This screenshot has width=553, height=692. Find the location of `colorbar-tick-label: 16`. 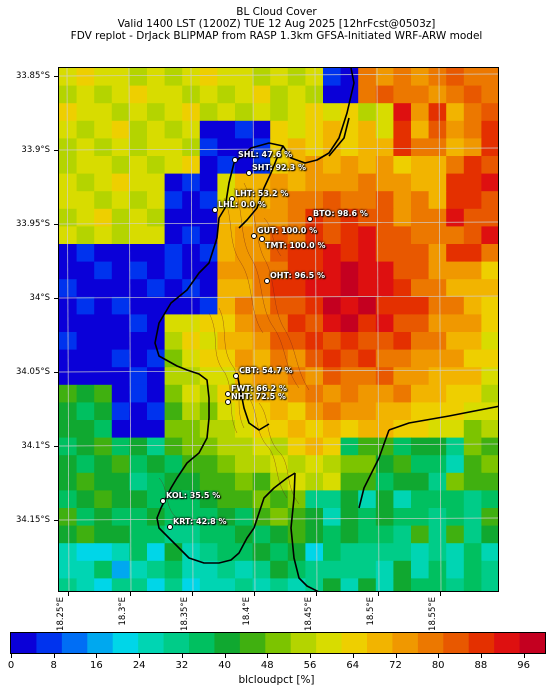

colorbar-tick-label: 16 is located at coordinates (96, 665).